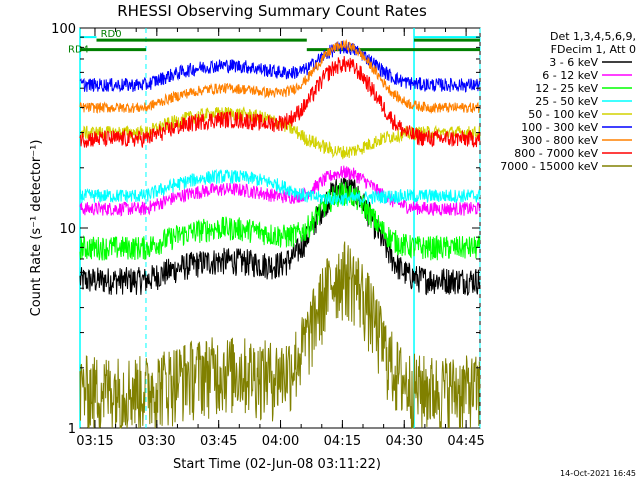  Describe the element at coordinates (156, 441) in the screenshot. I see `x-tick-label: 03:30` at that location.